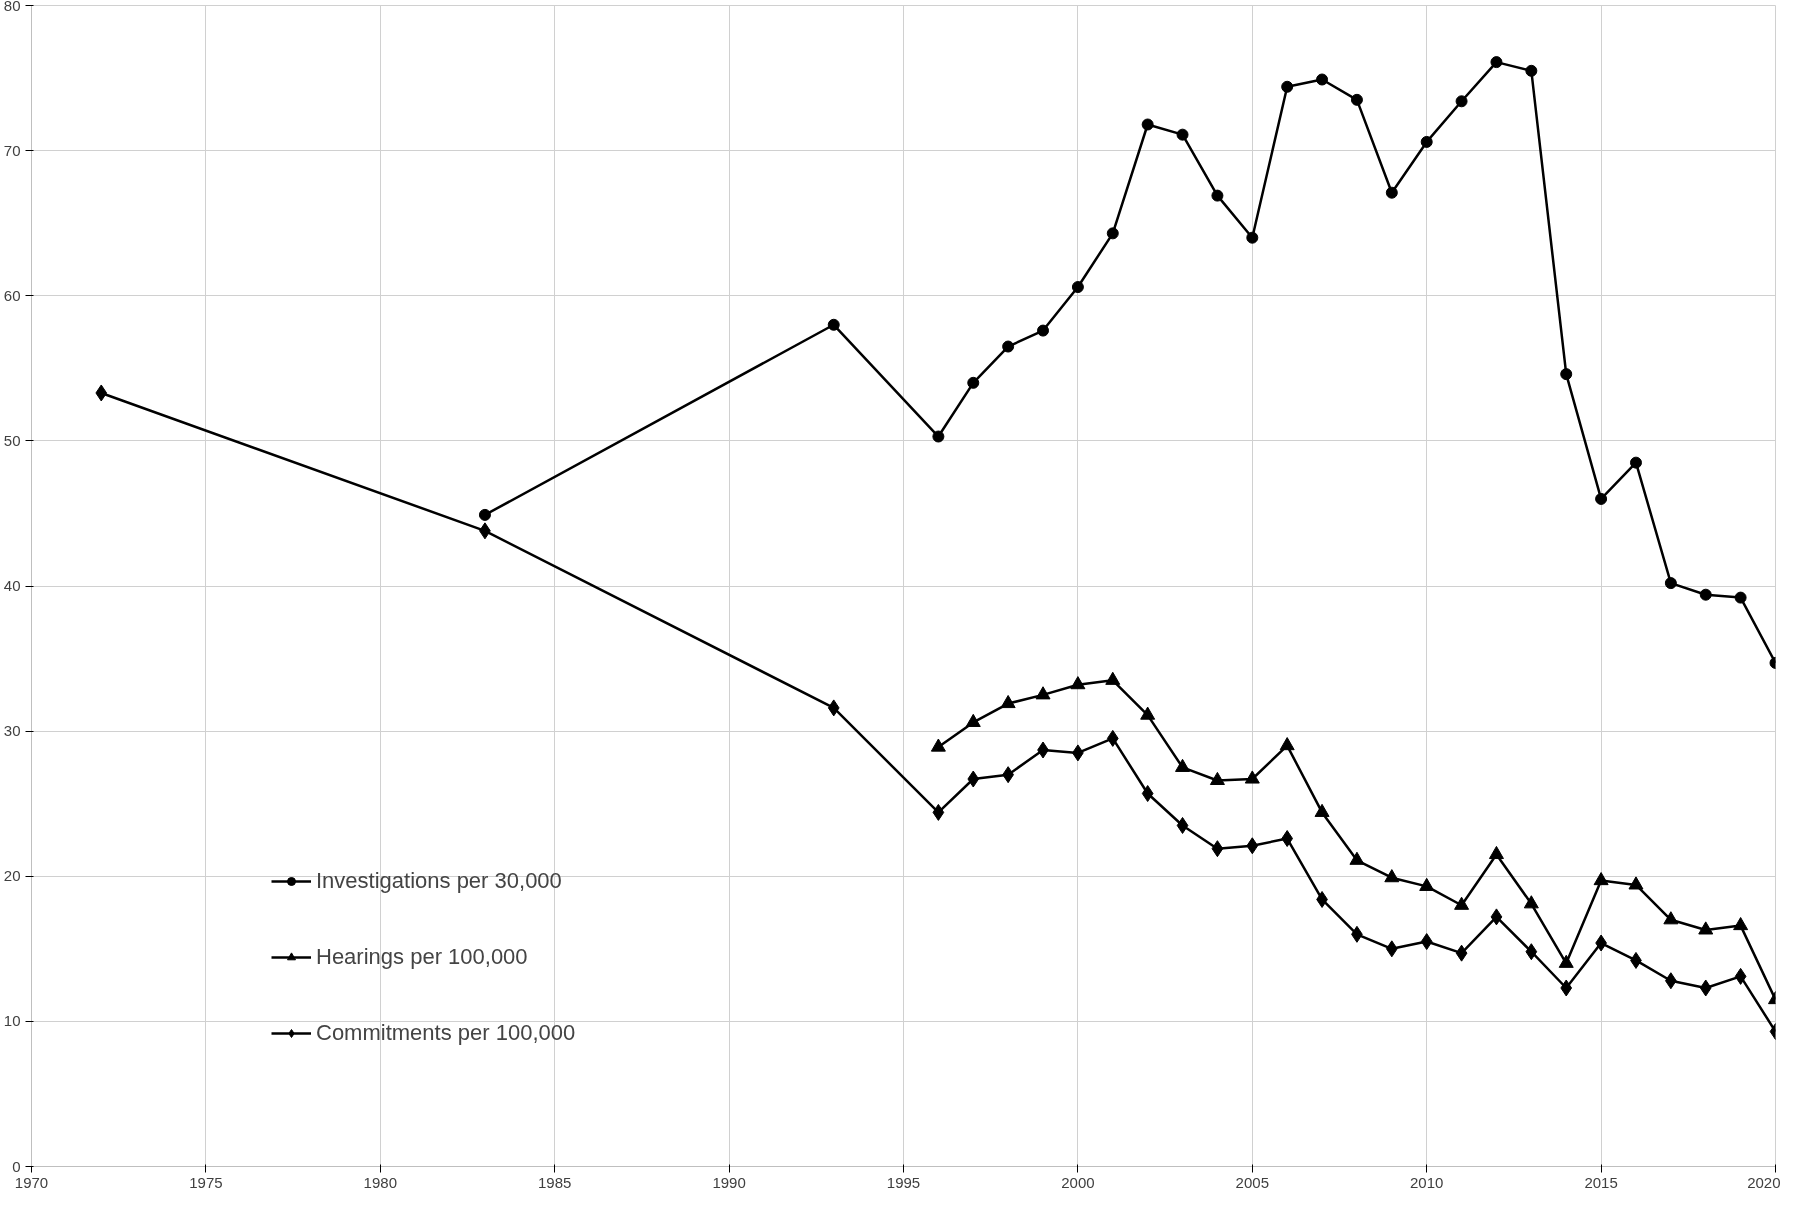  I want to click on x-tick-label: 1995, so click(903, 1182).